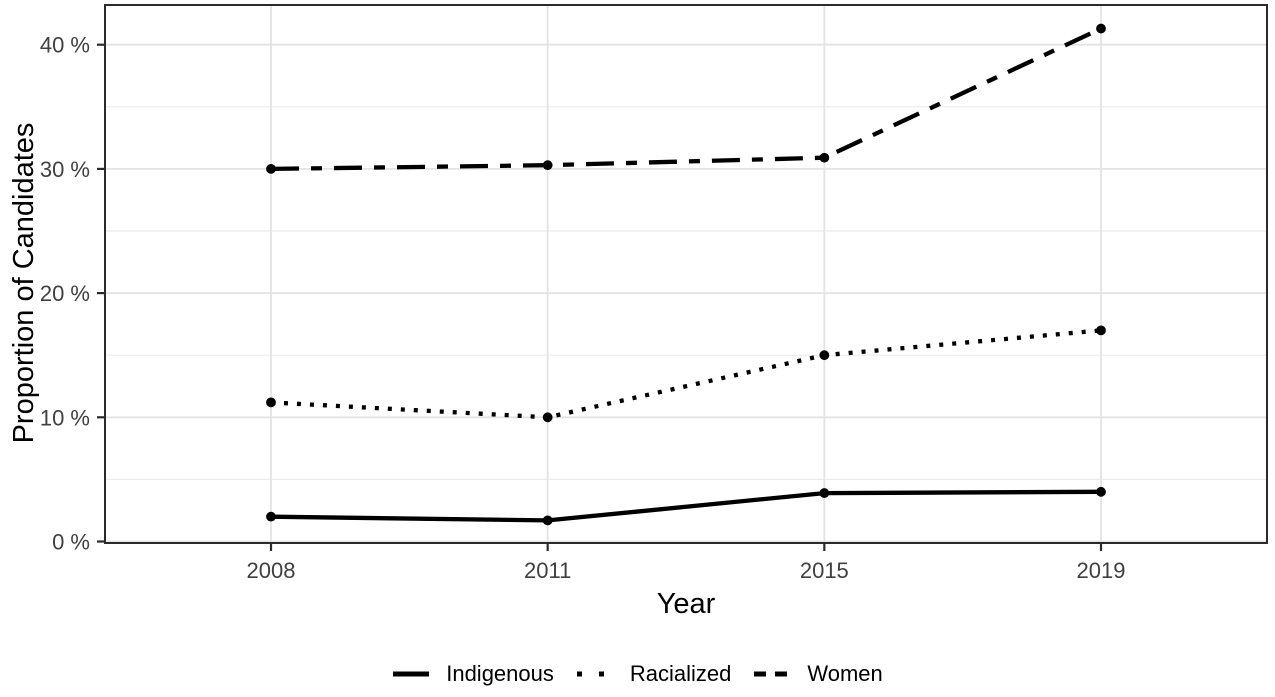 The height and width of the screenshot is (697, 1275). I want to click on x-tick-label: 2019, so click(1101, 570).